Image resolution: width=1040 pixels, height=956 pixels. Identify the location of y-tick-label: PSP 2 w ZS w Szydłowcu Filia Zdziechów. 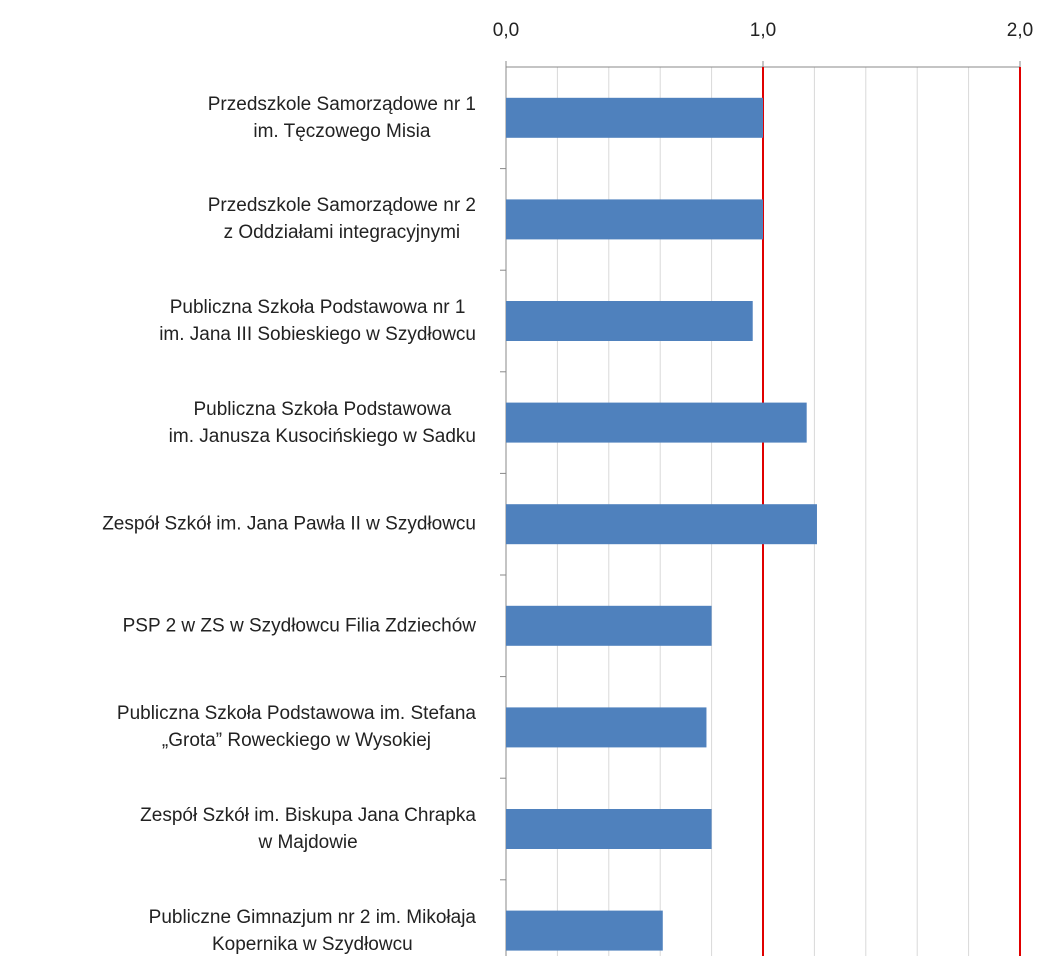
(299, 626).